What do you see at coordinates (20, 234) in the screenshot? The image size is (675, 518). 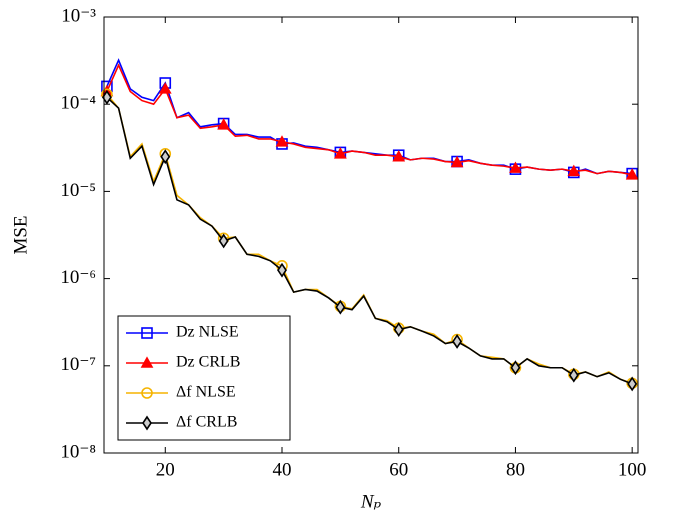 I see `y-axis-label: MSE` at bounding box center [20, 234].